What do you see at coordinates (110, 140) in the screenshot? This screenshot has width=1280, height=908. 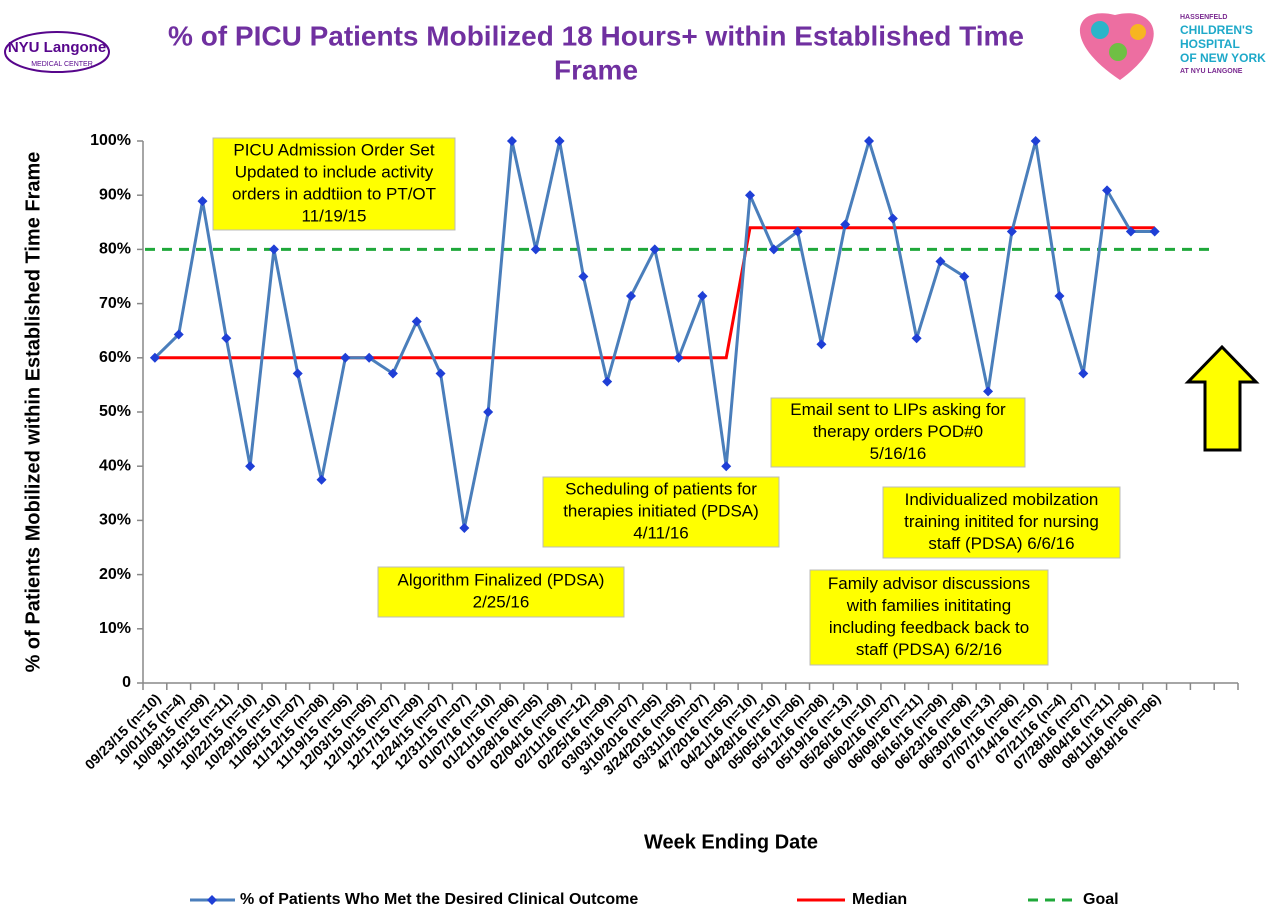 I see `y-tick-label: 100%` at bounding box center [110, 140].